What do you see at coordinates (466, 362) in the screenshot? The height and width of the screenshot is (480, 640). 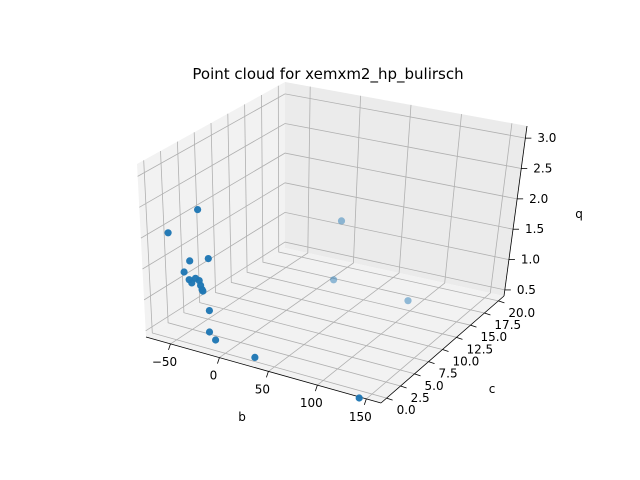 I see `tick-label-y: 10.0` at bounding box center [466, 362].